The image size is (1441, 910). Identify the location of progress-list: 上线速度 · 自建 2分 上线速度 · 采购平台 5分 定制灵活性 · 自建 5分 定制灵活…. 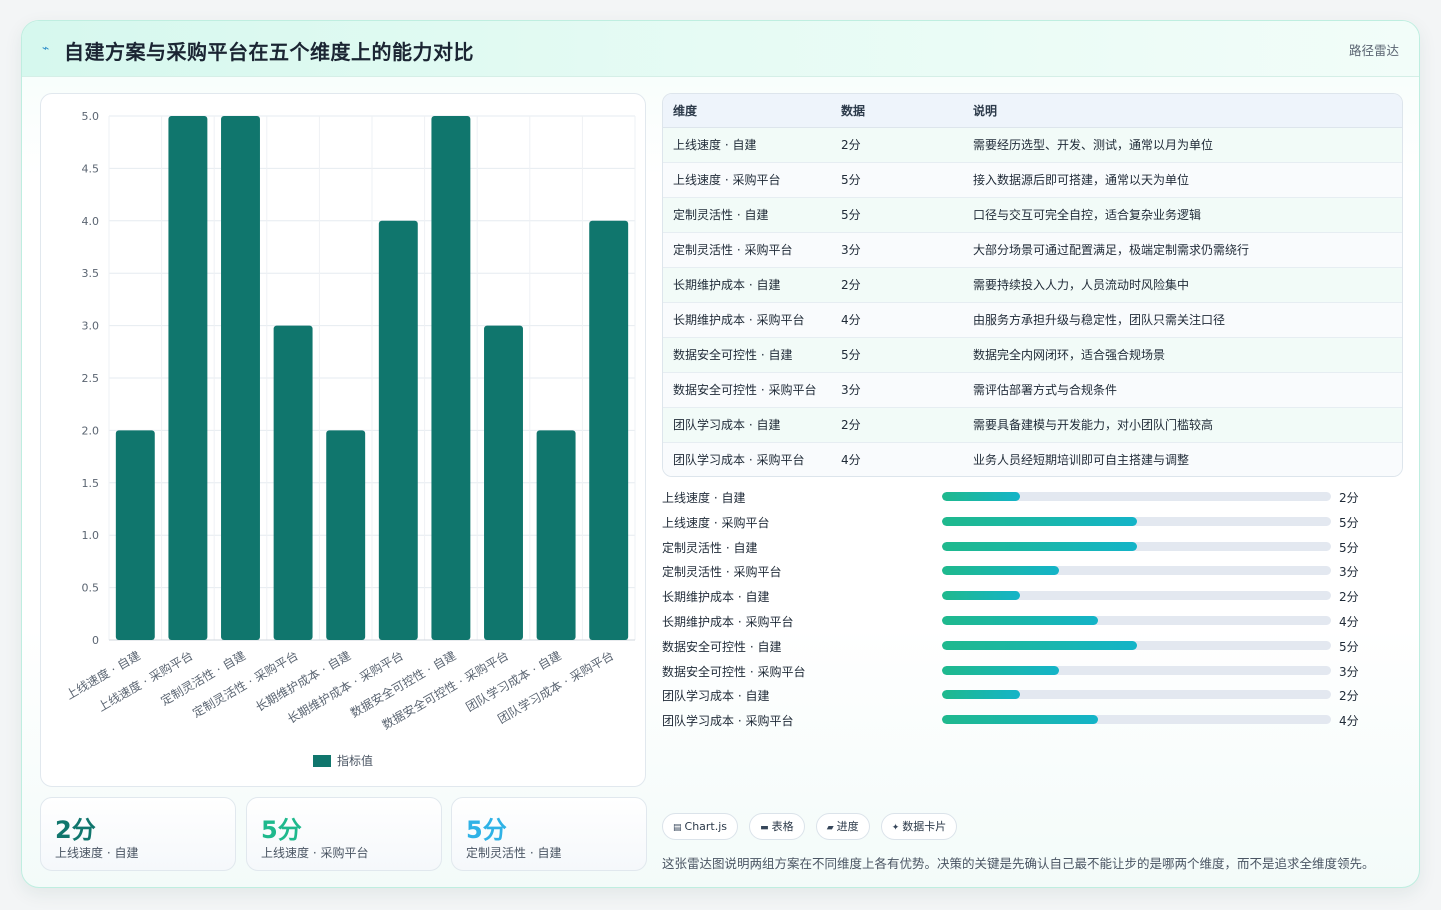
(1032, 611).